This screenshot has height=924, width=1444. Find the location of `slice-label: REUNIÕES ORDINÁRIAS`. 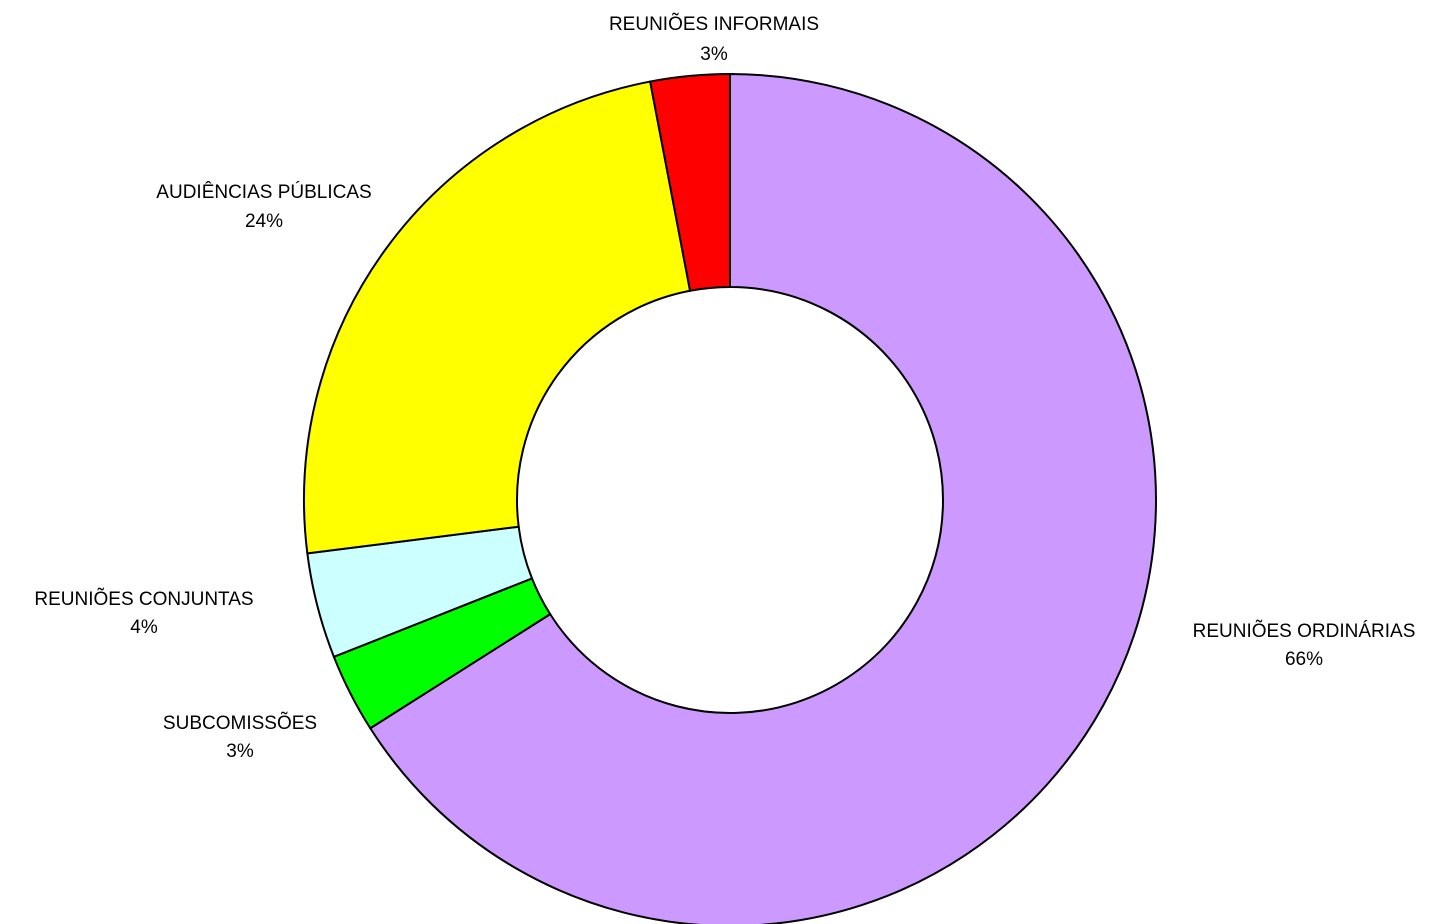

slice-label: REUNIÕES ORDINÁRIAS is located at coordinates (1304, 631).